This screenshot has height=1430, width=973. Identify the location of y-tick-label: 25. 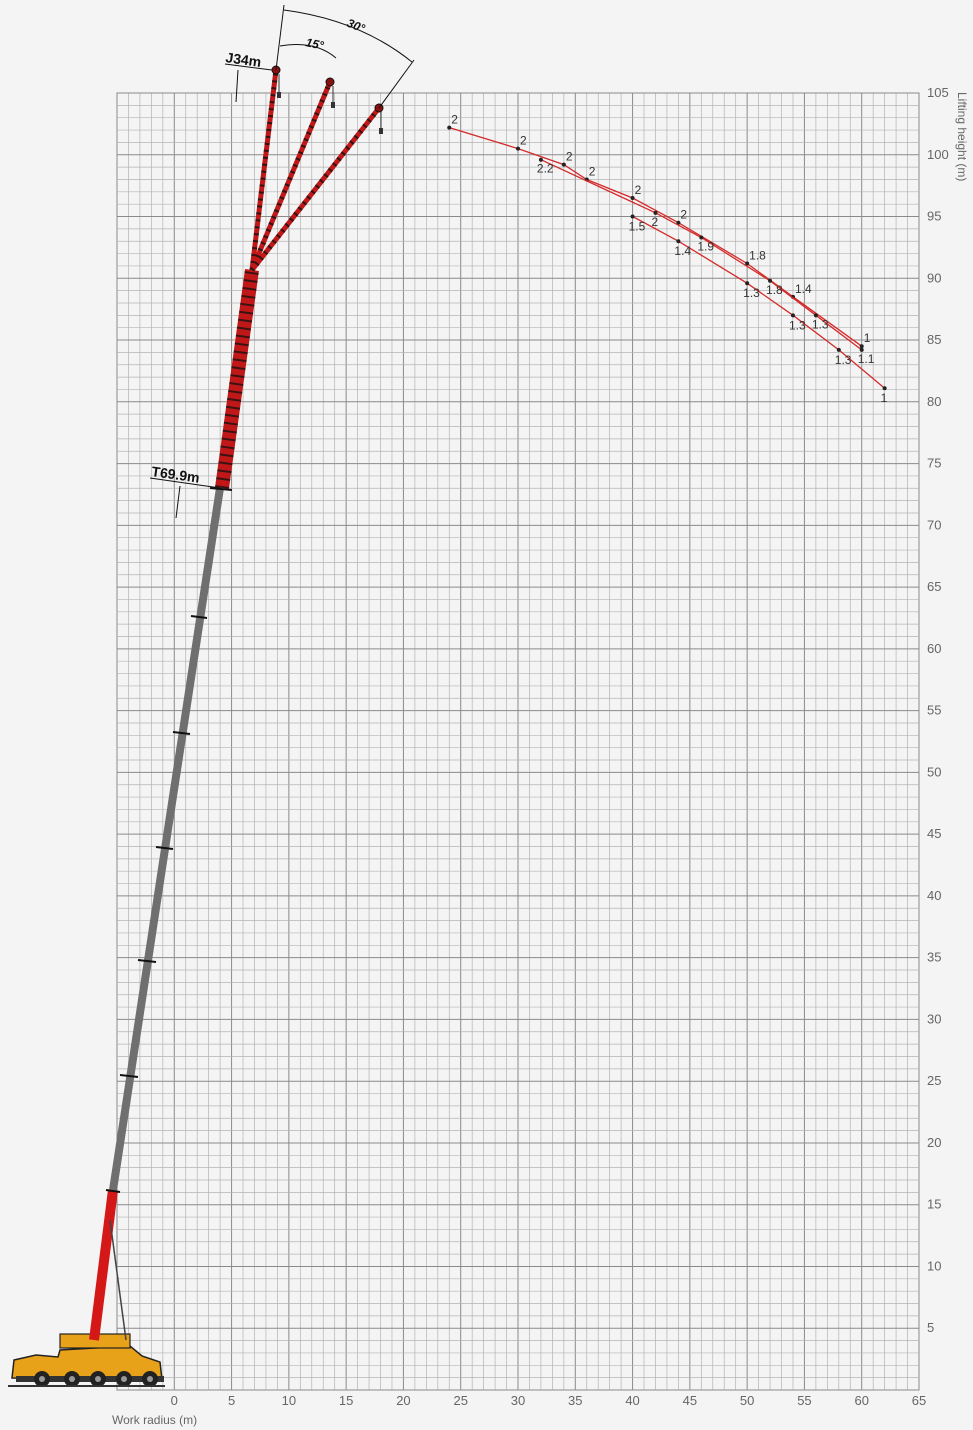
(934, 1080).